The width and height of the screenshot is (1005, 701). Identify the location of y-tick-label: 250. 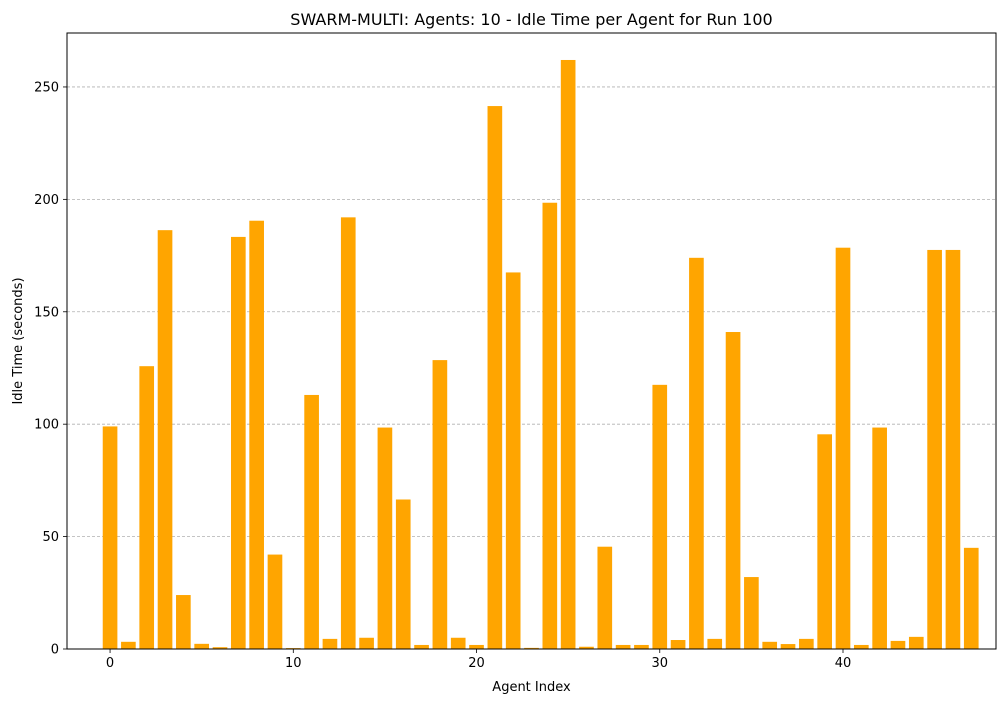
(46, 87).